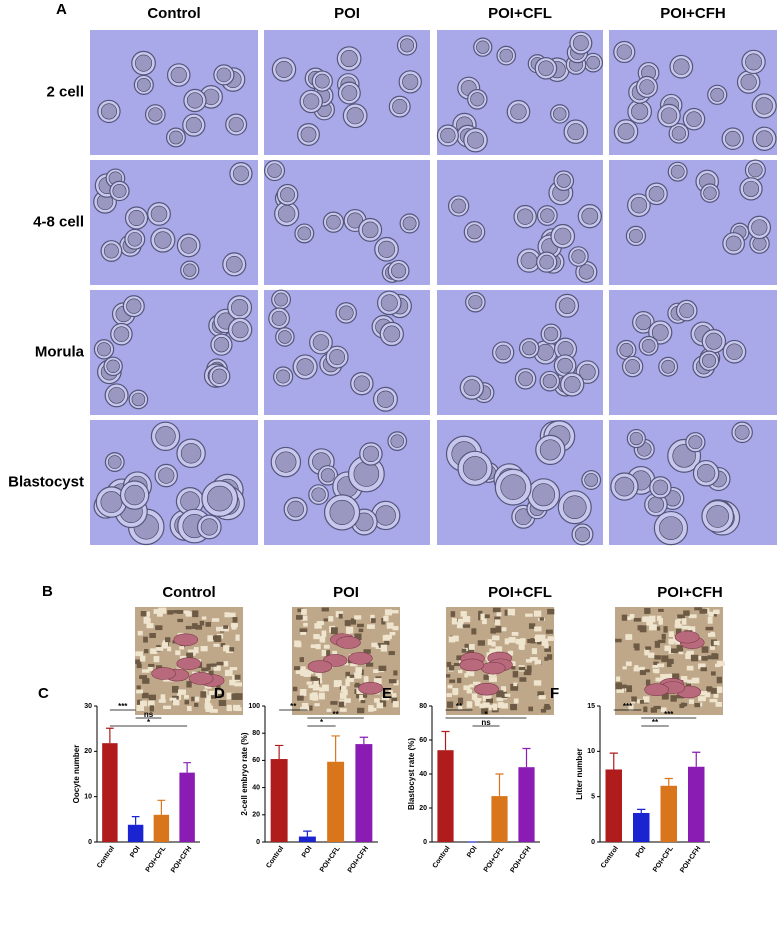 The width and height of the screenshot is (784, 933). What do you see at coordinates (201, 678) in the screenshot?
I see `pup` at bounding box center [201, 678].